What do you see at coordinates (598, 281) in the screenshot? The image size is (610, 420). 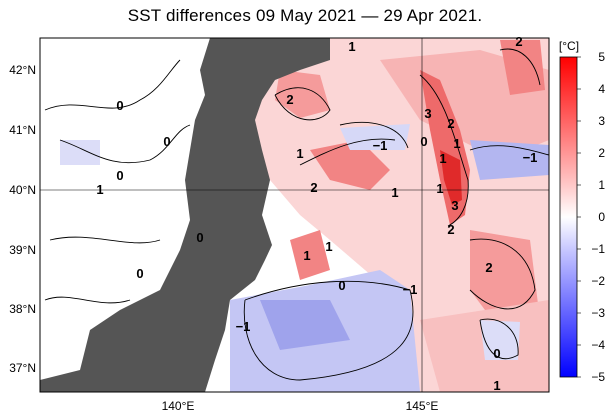 I see `colorbar-tick: −2` at bounding box center [598, 281].